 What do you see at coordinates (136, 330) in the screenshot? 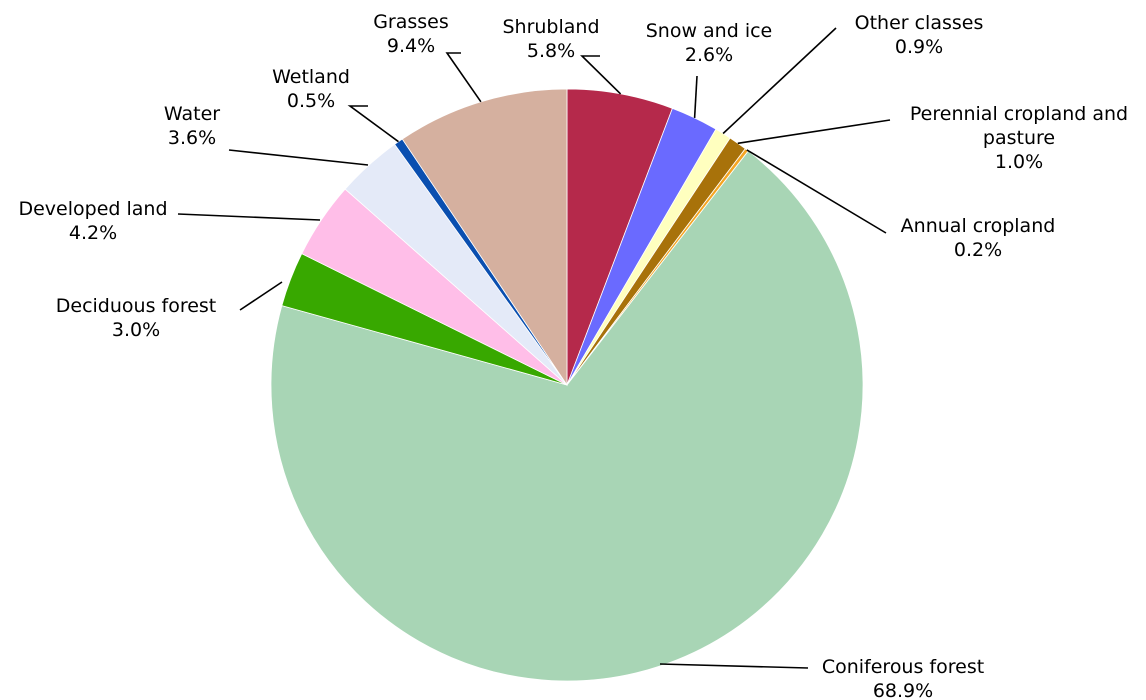
I see `value-label-deciduous-forest: 3.0%` at bounding box center [136, 330].